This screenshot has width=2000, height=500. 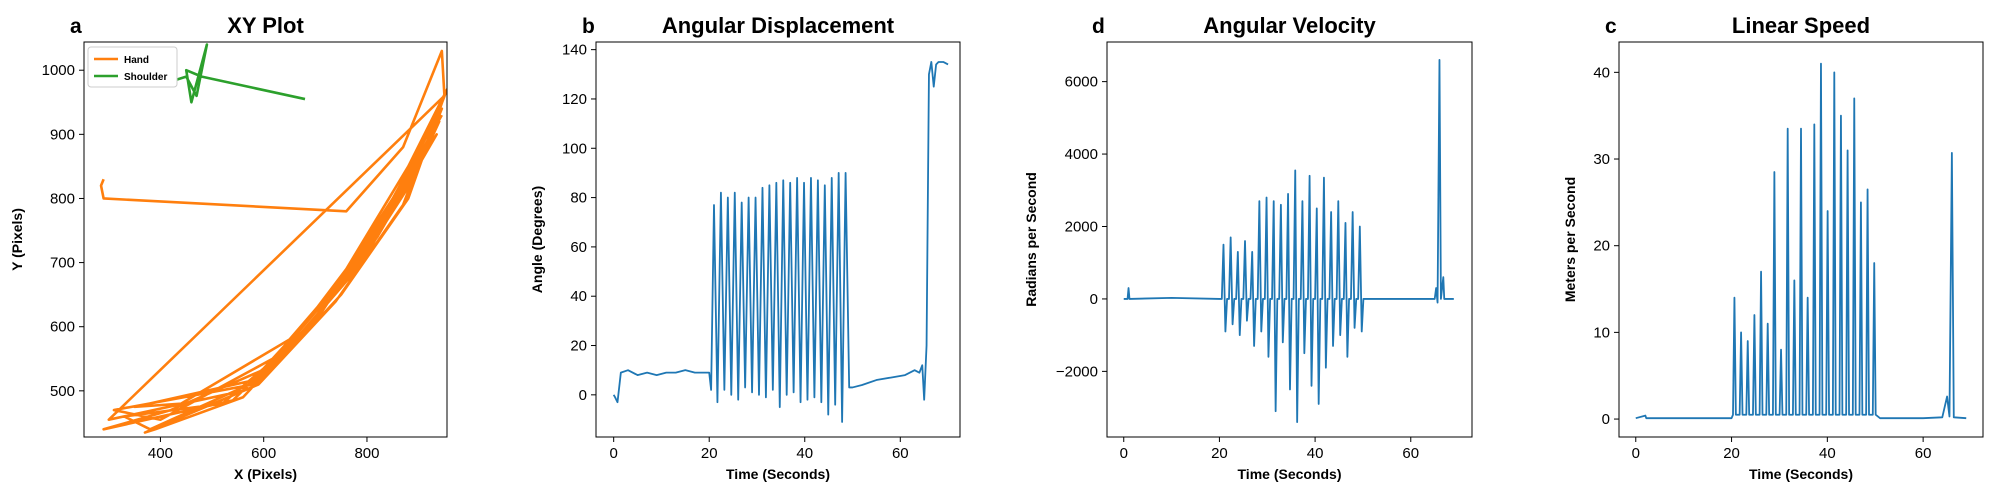 What do you see at coordinates (1031, 239) in the screenshot?
I see `y-axis-label: Radians per Second` at bounding box center [1031, 239].